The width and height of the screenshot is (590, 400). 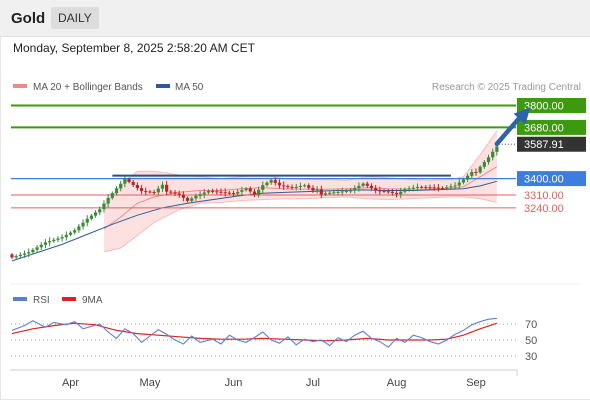 I want to click on month-tick-label: Jul, so click(x=313, y=383).